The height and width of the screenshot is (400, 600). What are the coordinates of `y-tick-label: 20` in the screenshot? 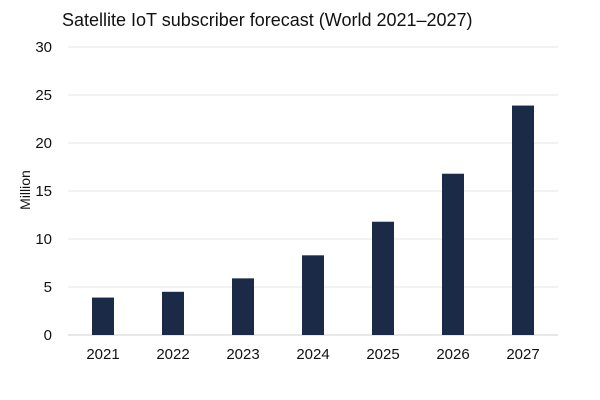 It's located at (43, 143).